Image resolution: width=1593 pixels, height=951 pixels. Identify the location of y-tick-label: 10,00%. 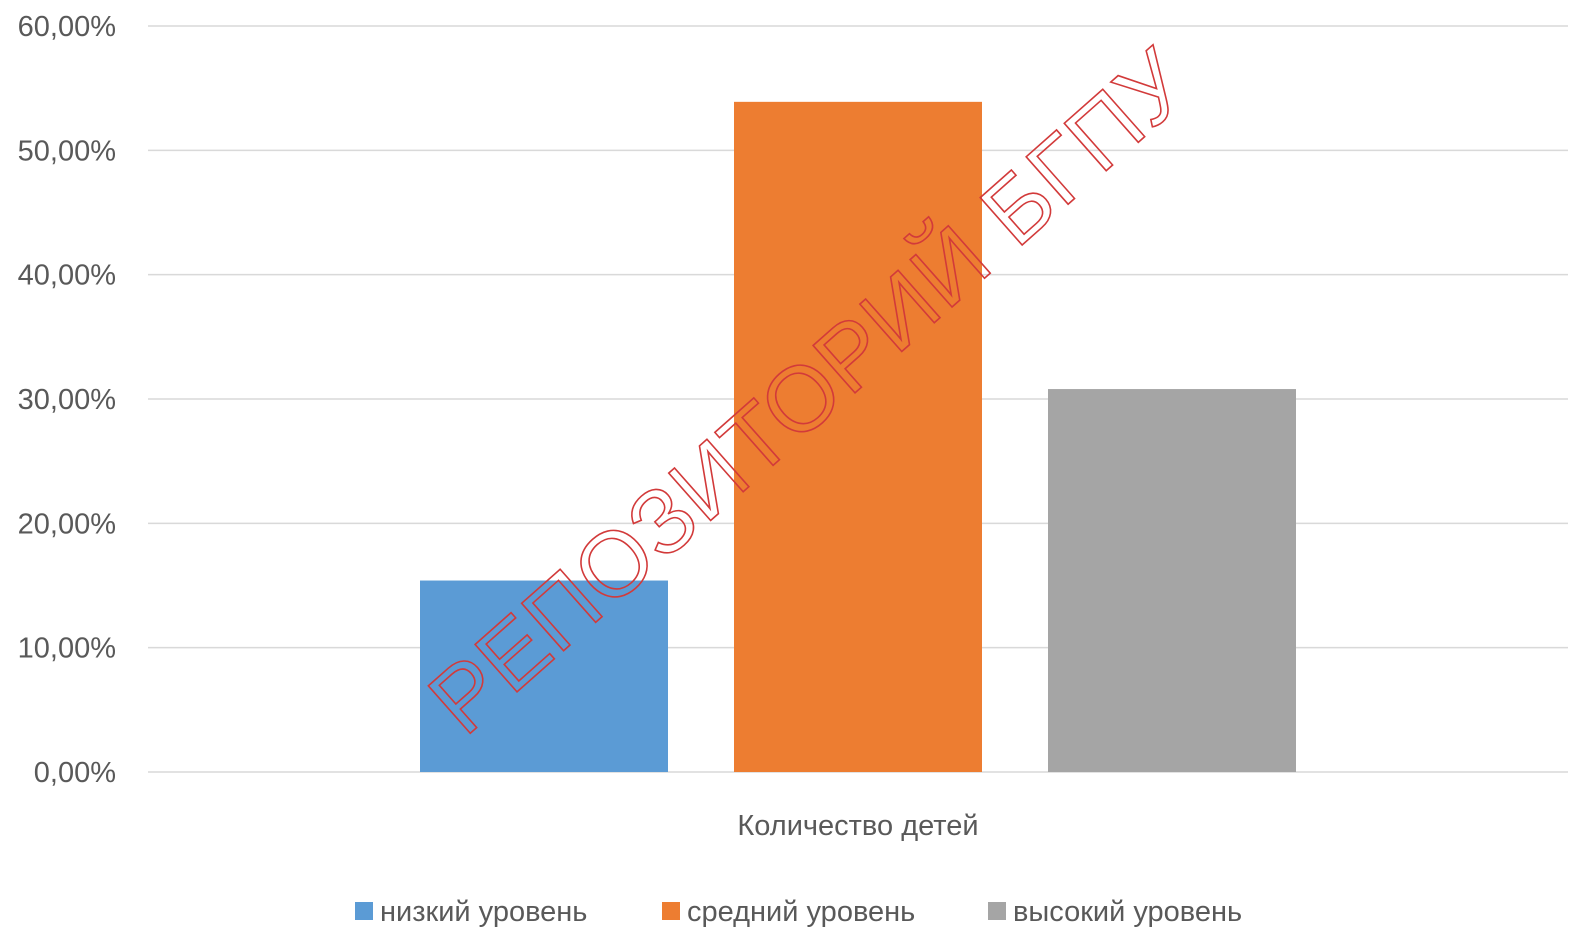
(67, 649).